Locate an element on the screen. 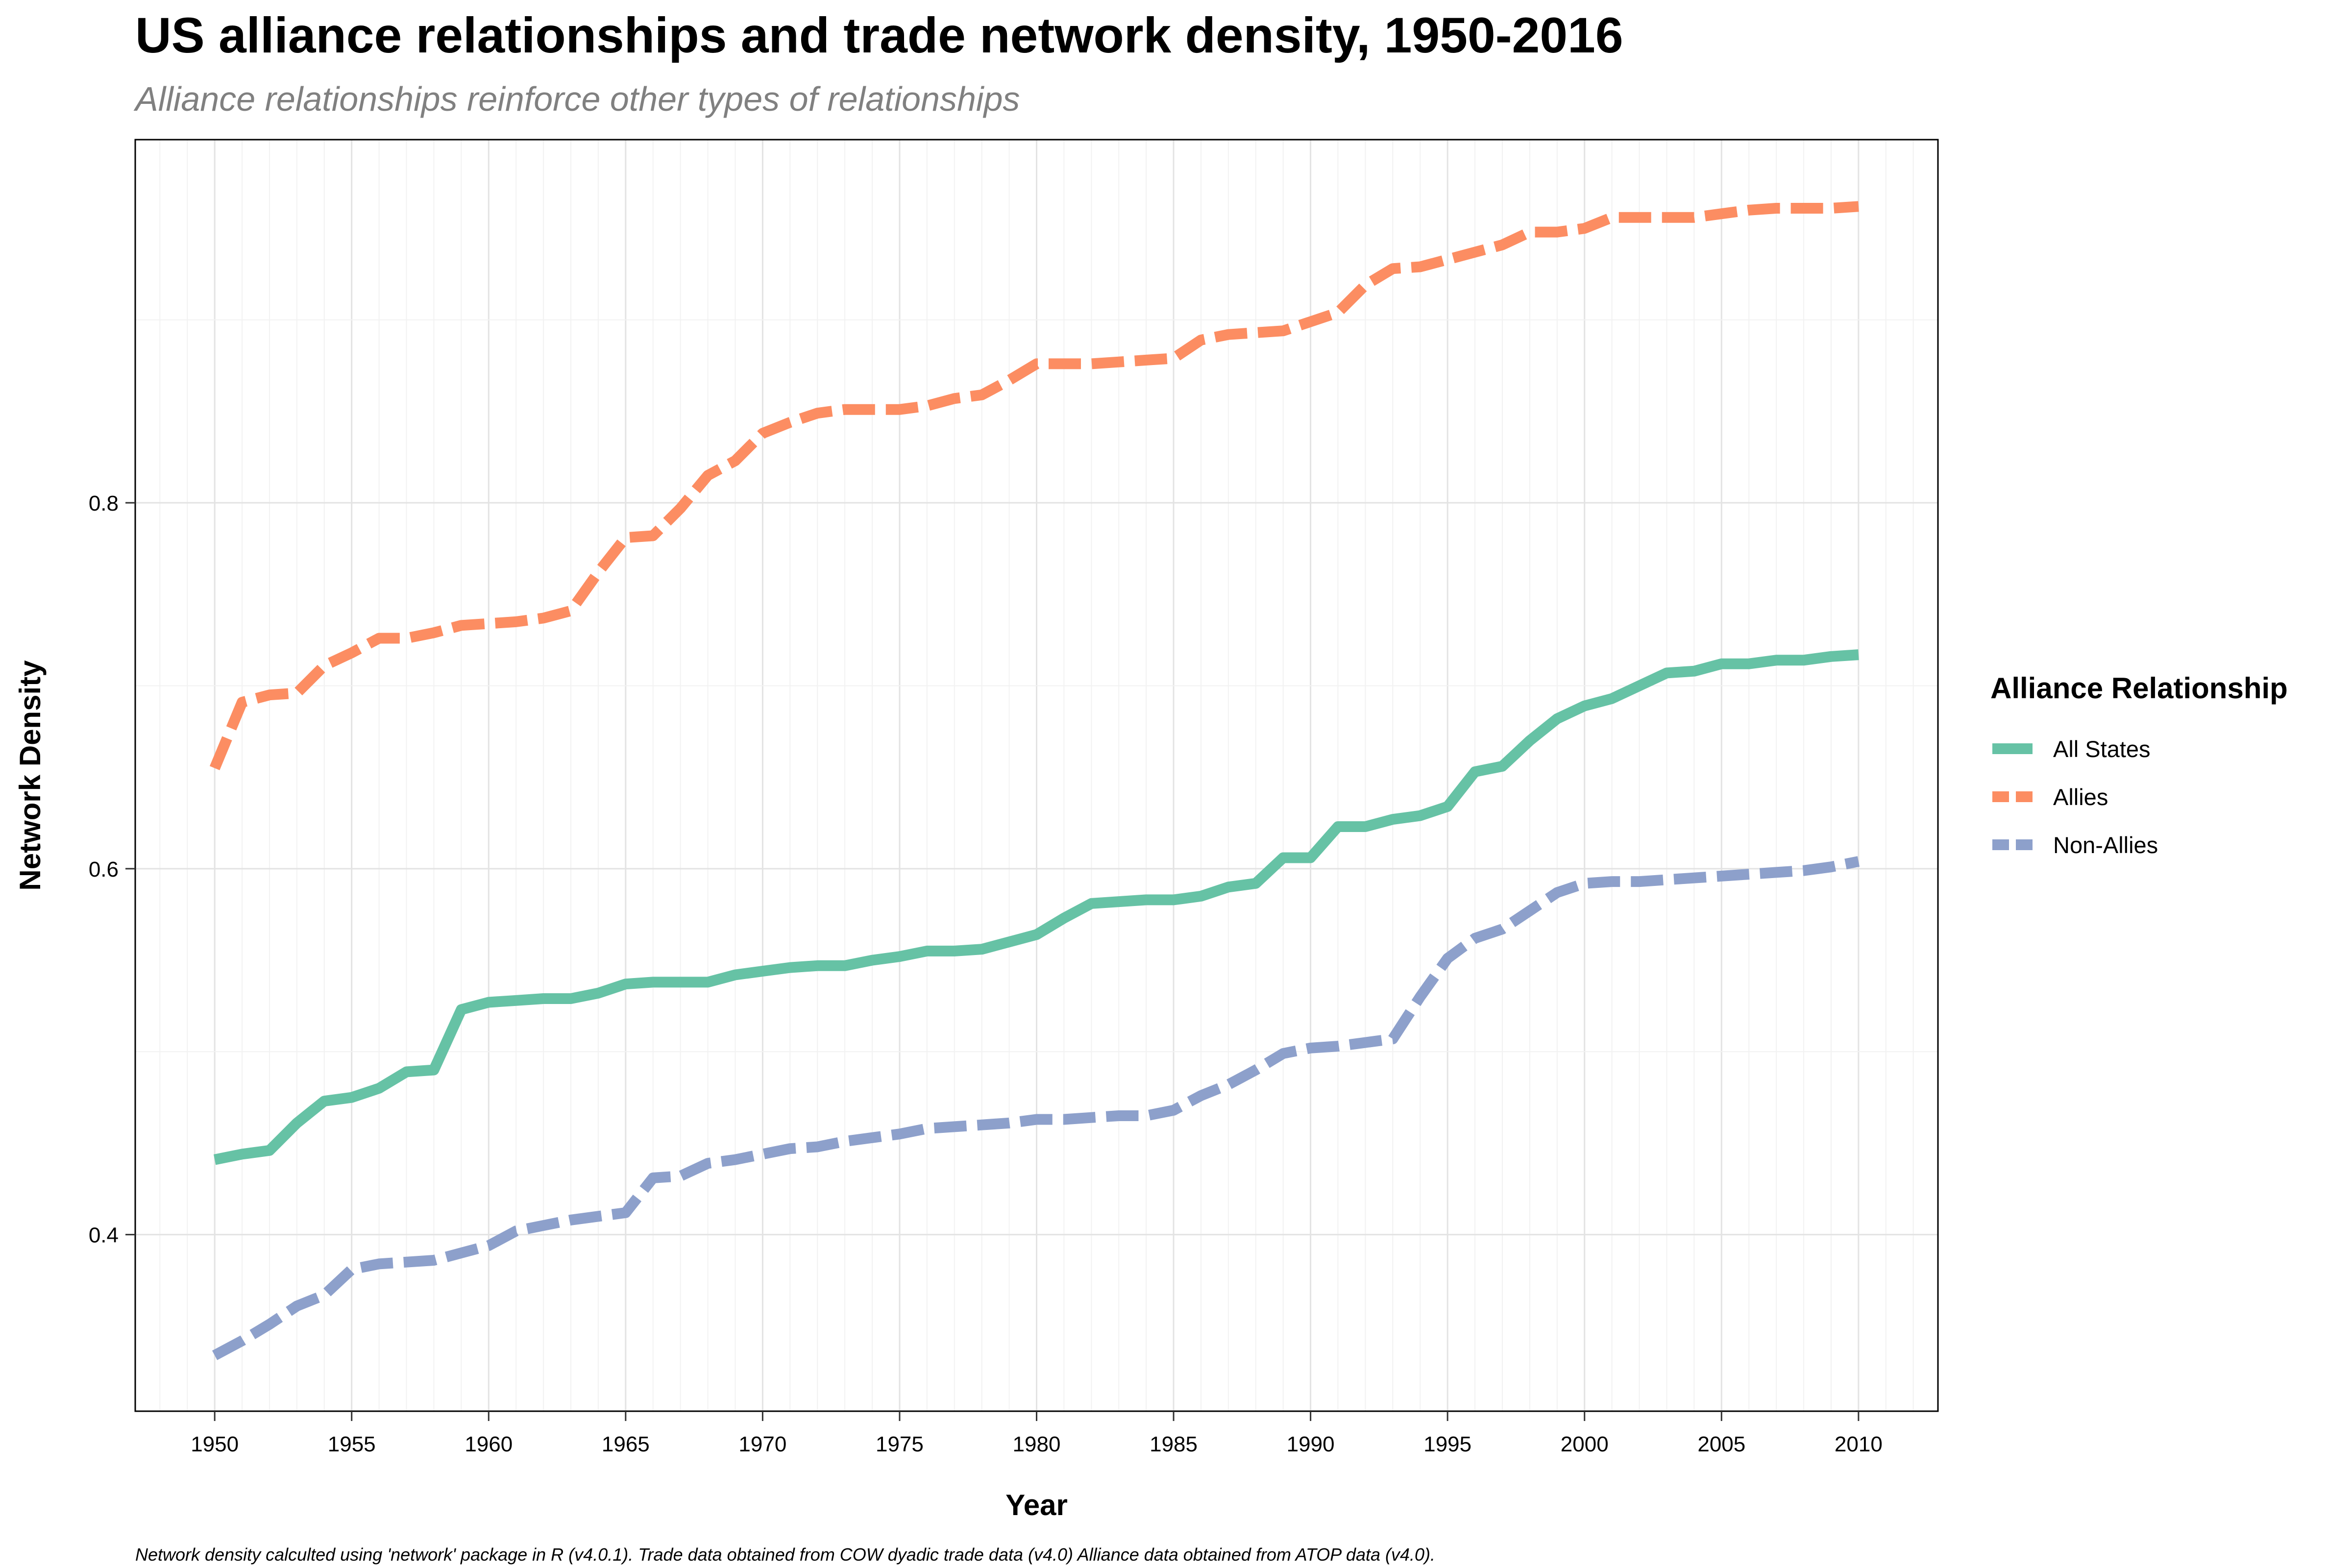 The height and width of the screenshot is (1568, 2352). legend-item-allies: Allies is located at coordinates (2139, 797).